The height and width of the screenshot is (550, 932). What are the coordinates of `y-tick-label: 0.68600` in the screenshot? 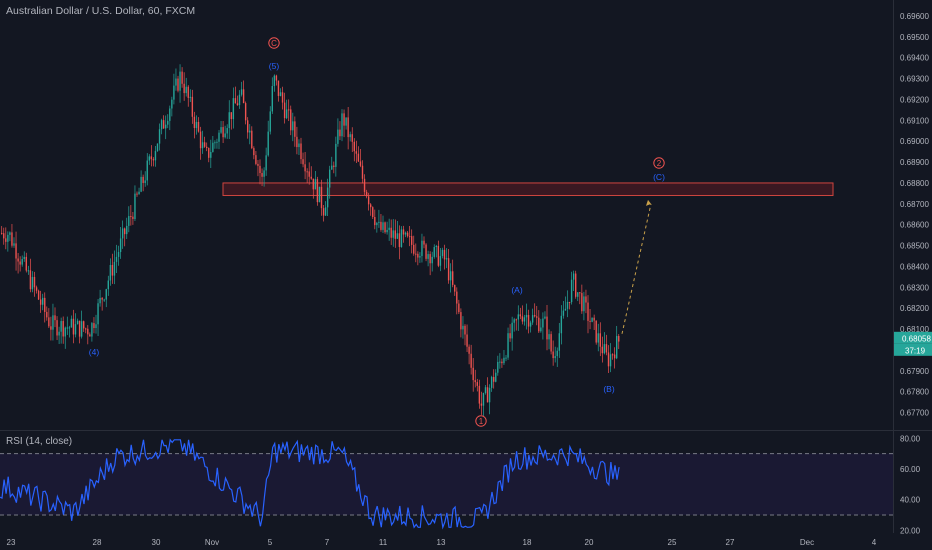 It's located at (914, 225).